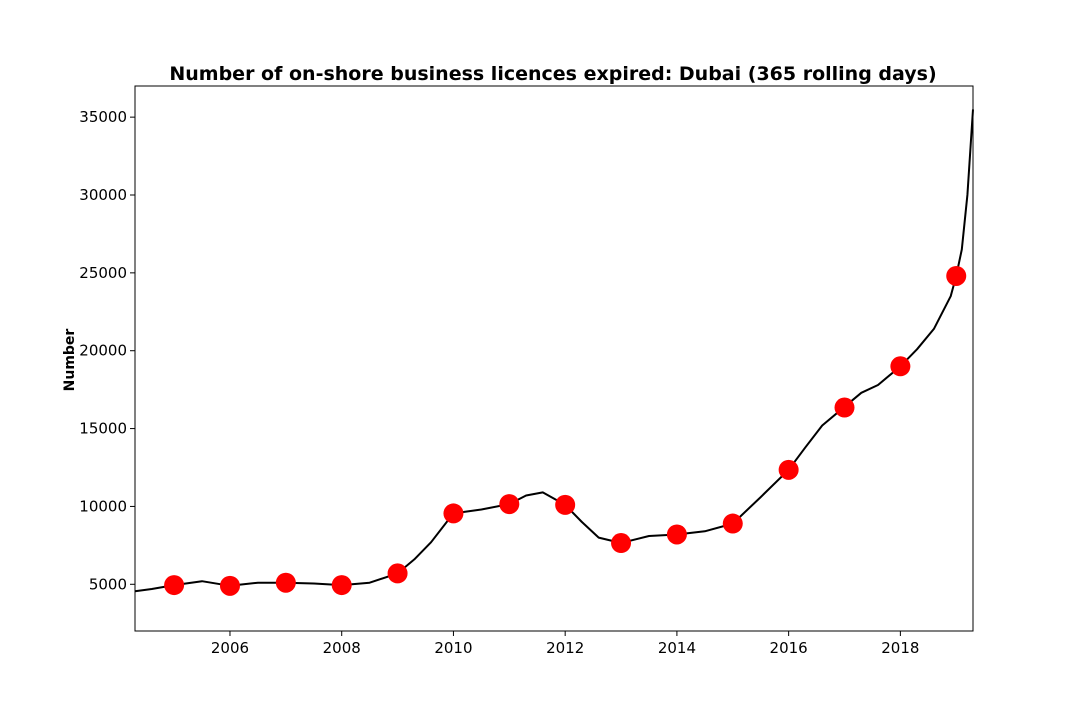  I want to click on x-tick-label: 2018, so click(900, 648).